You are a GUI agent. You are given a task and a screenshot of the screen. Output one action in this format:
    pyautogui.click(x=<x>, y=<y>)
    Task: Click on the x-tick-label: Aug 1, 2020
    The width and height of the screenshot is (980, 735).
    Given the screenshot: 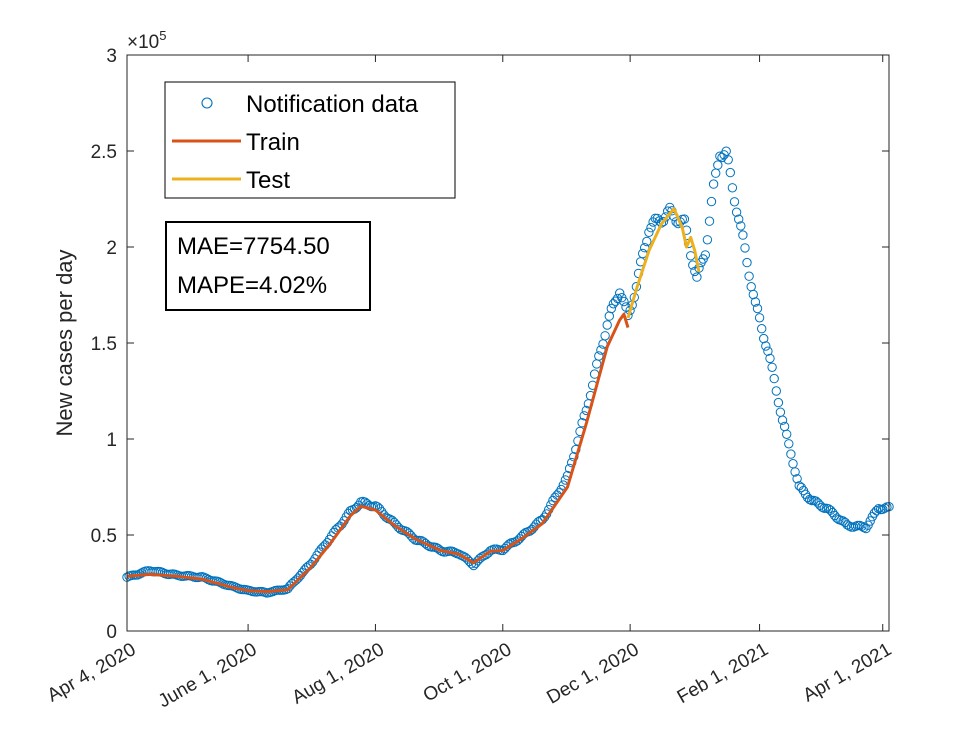 What is the action you would take?
    pyautogui.click(x=338, y=673)
    